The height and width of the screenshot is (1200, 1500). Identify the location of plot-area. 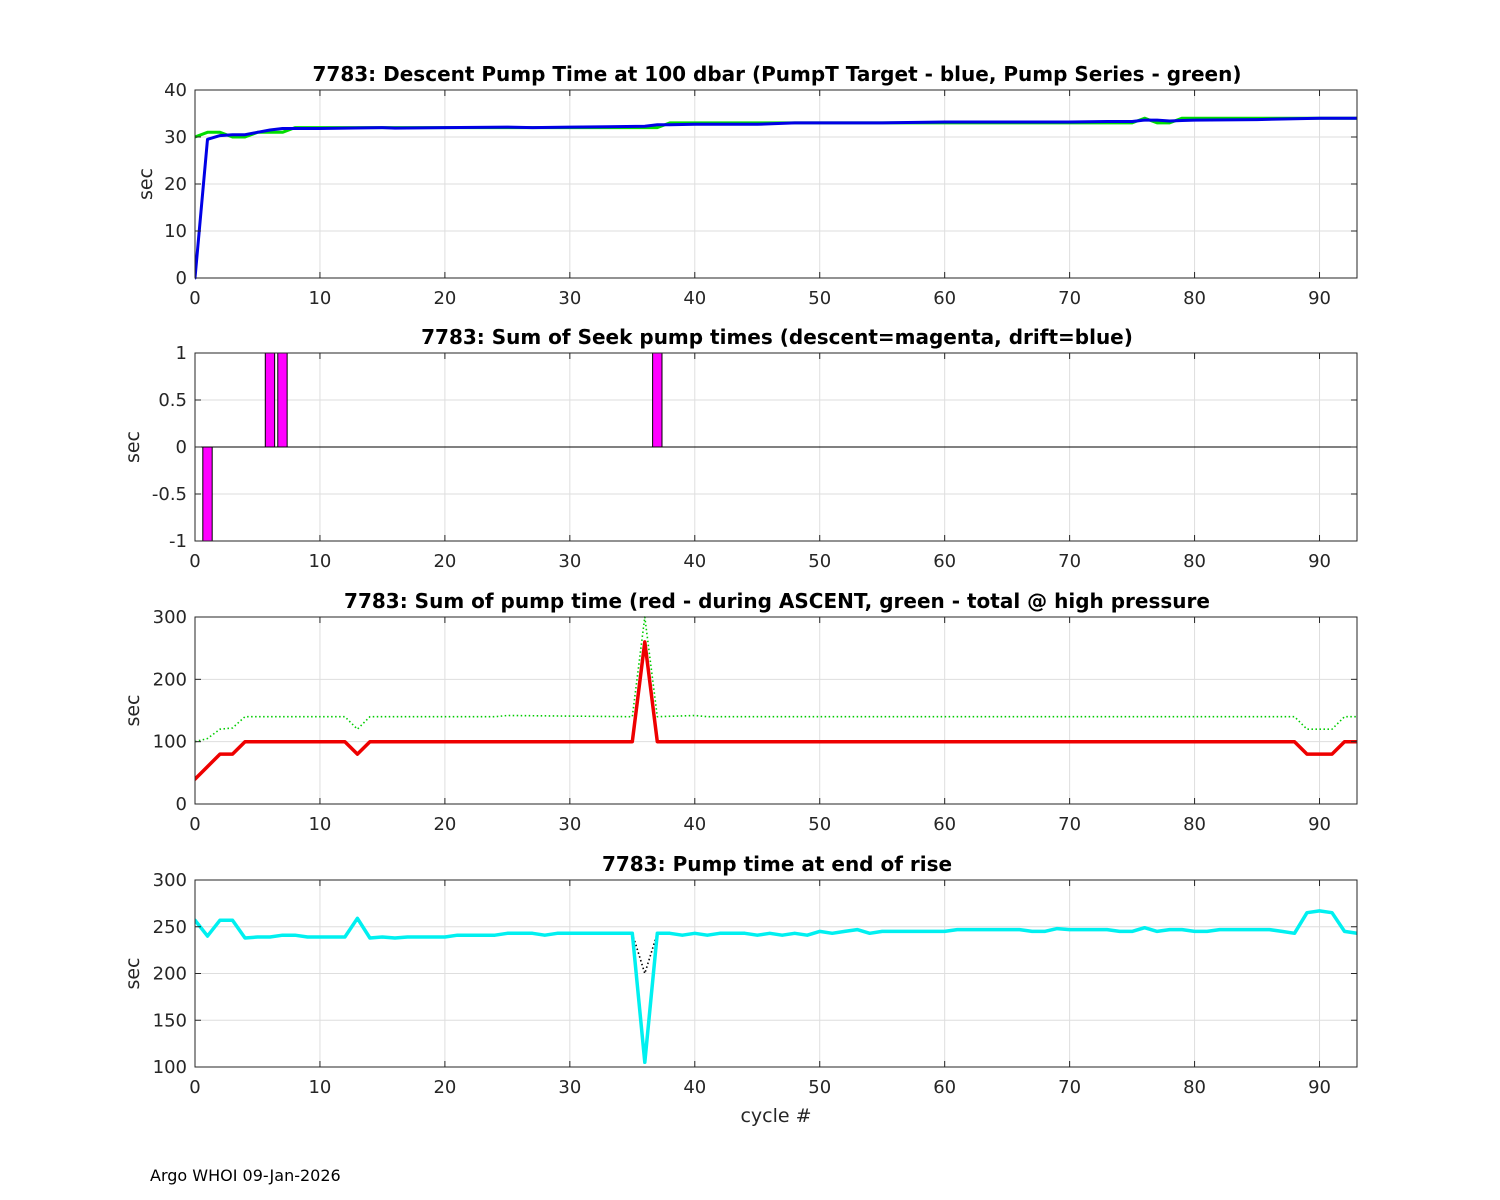
(776, 710).